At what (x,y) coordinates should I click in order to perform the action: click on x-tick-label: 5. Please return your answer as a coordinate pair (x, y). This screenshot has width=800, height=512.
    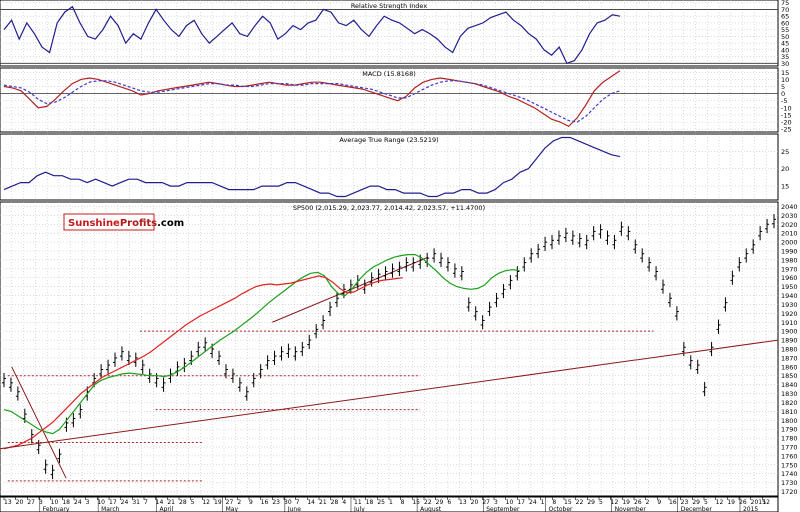
    Looking at the image, I should click on (601, 502).